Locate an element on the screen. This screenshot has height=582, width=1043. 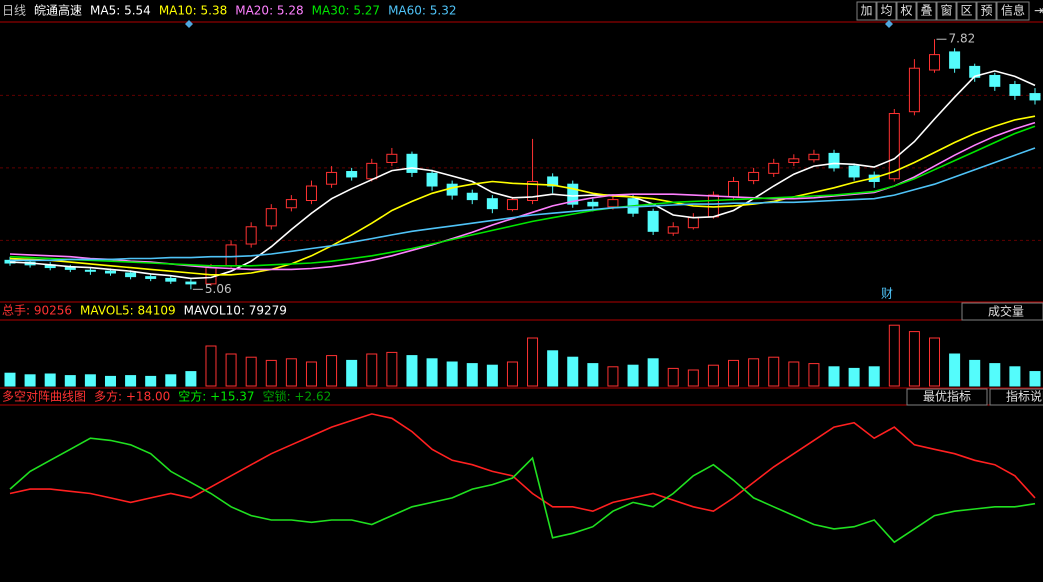
annotation: 5.06 is located at coordinates (218, 289).